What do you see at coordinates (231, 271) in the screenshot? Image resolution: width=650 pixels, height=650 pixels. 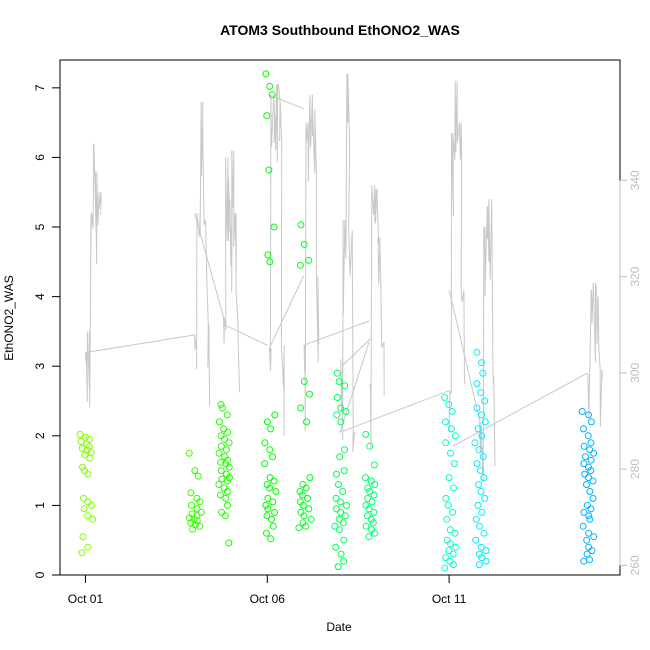 I see `line-burst` at bounding box center [231, 271].